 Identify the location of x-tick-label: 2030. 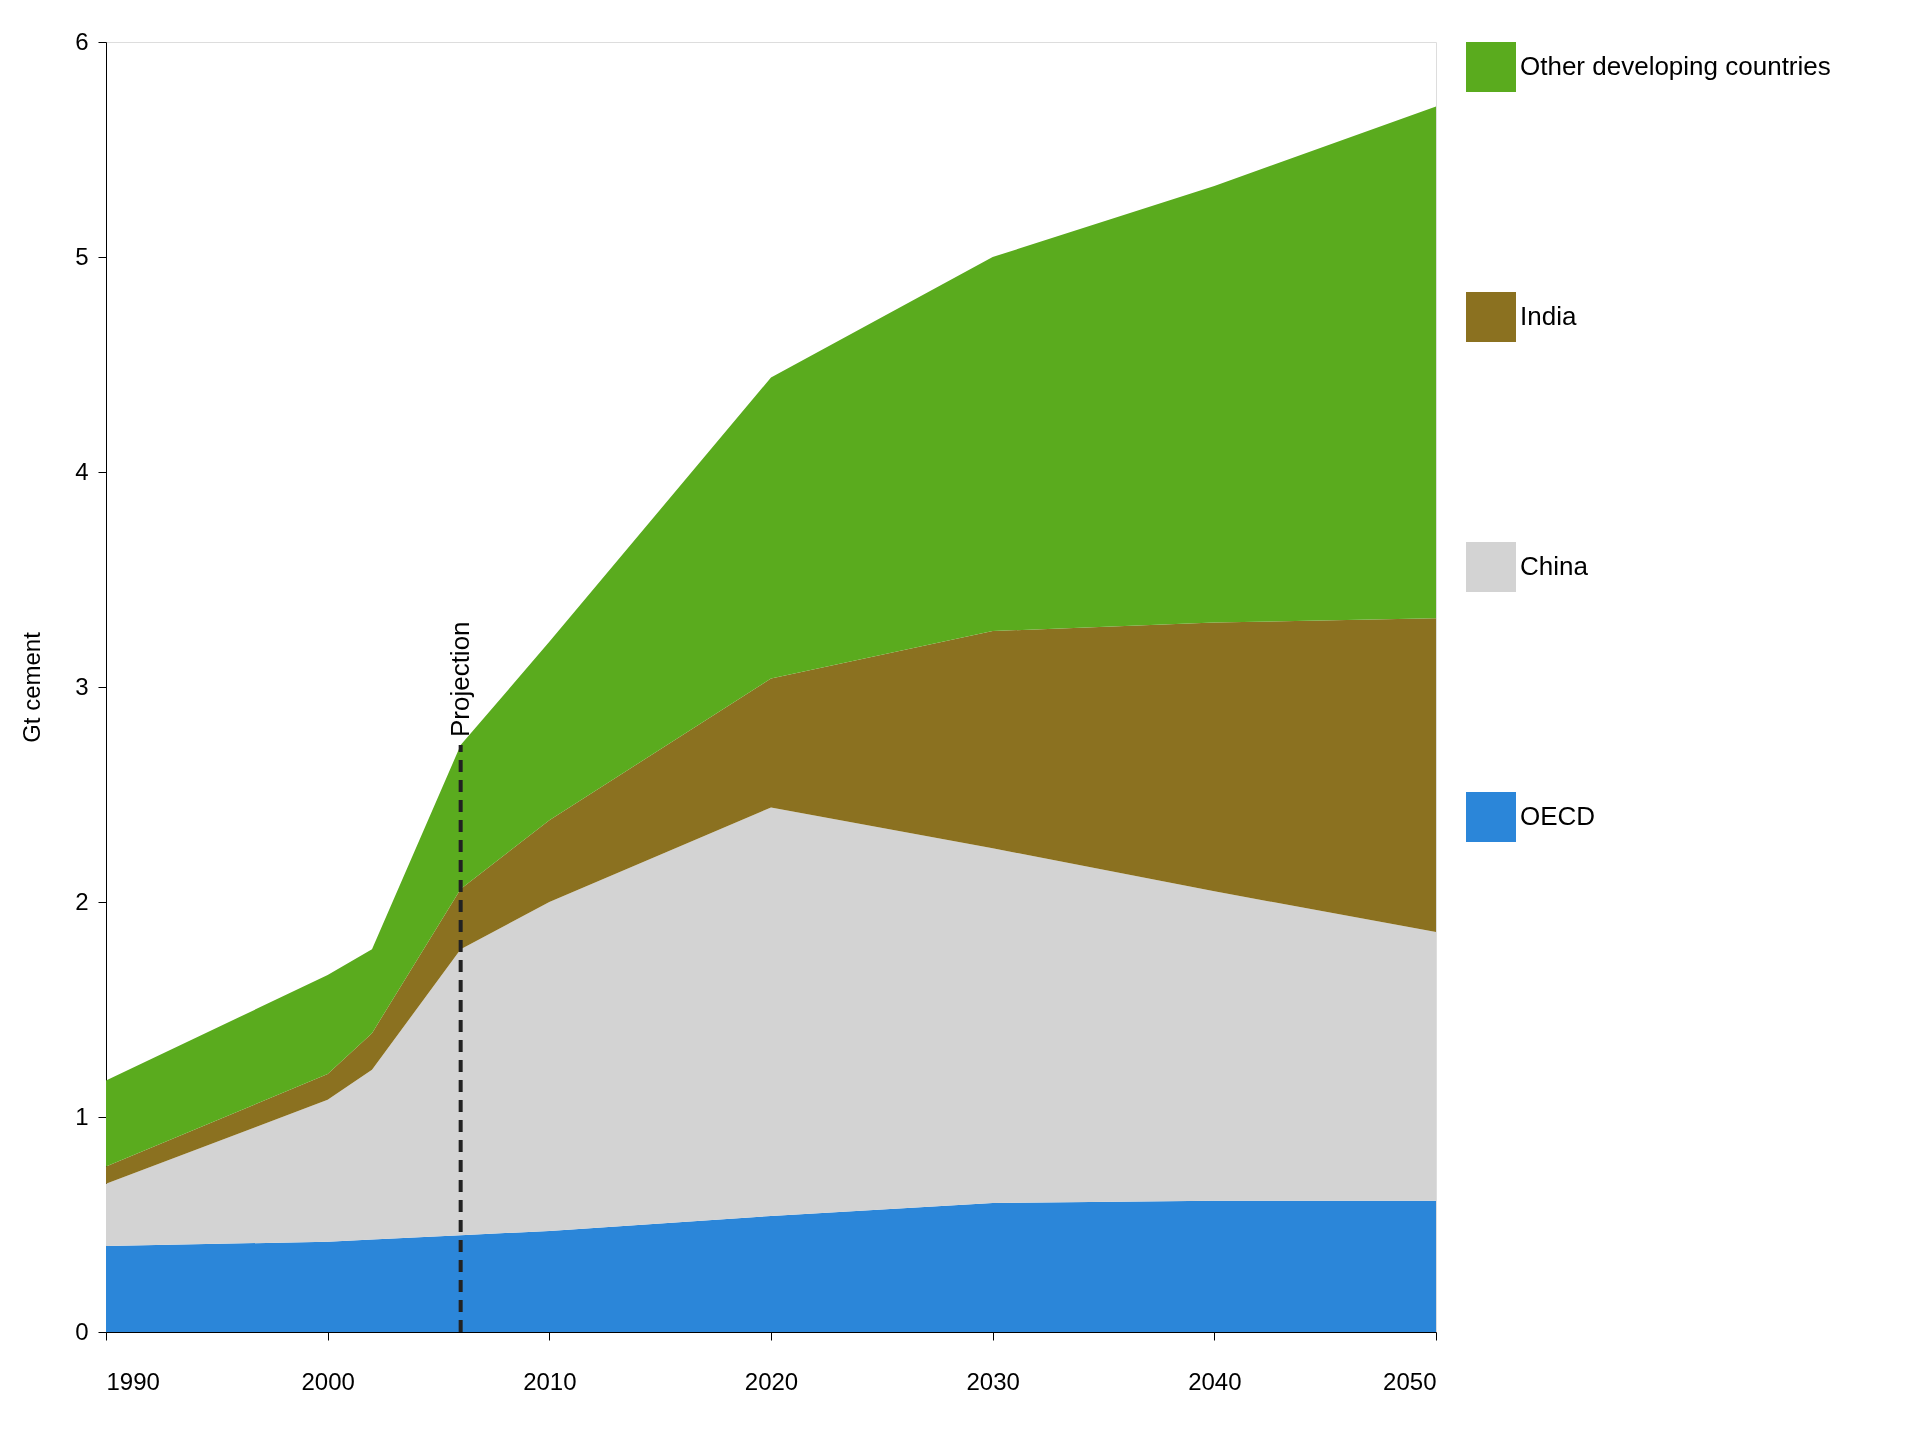
(993, 1381).